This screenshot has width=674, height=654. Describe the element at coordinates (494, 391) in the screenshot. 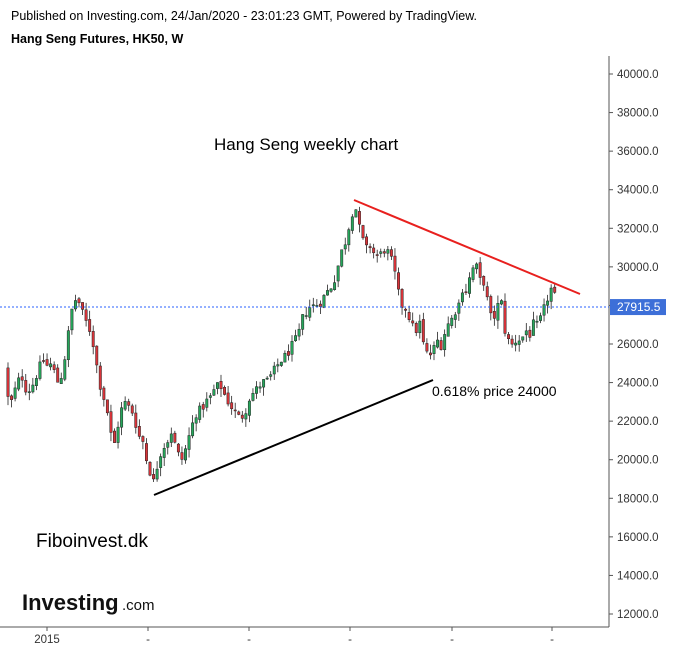

I see `fib-annotation: 0.618% price 24000` at that location.